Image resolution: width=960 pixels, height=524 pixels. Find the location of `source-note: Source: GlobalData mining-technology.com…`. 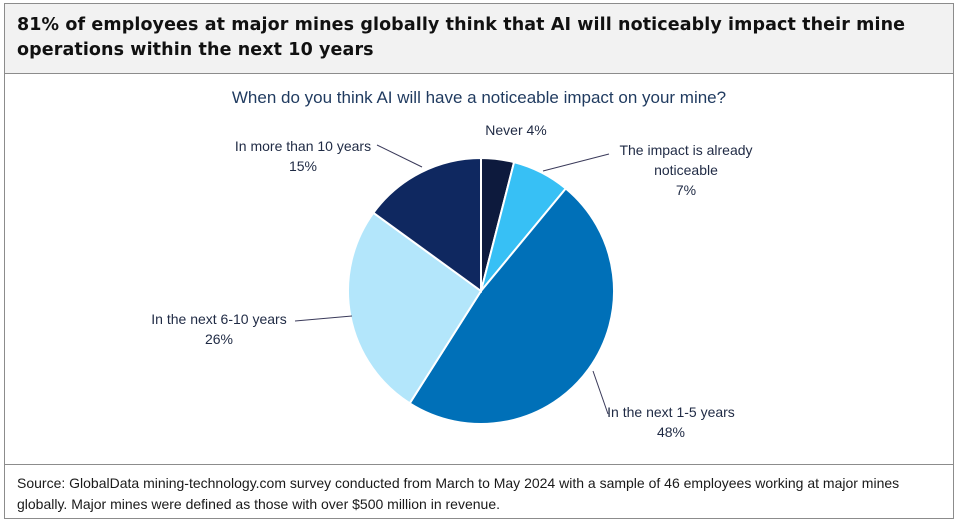

source-note: Source: GlobalData mining-technology.com… is located at coordinates (479, 491).